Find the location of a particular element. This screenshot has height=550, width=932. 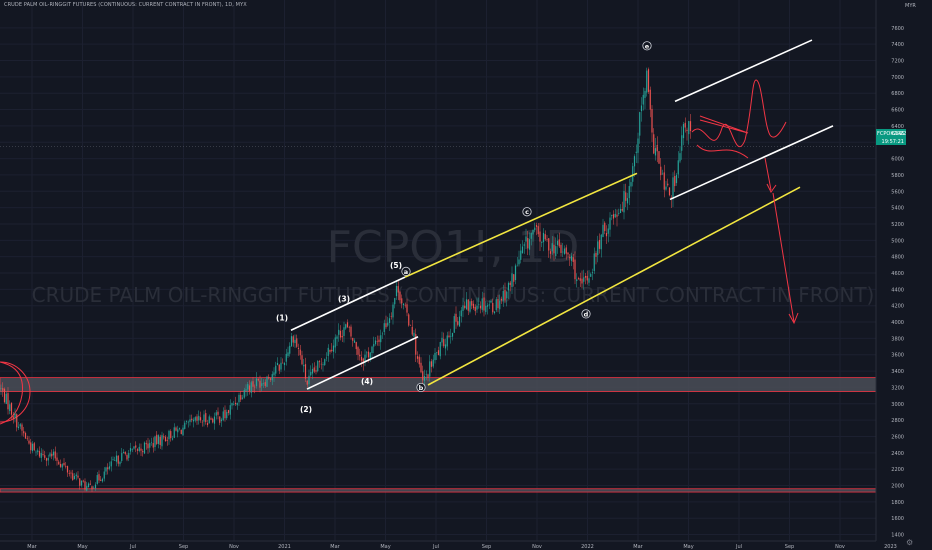

y-tick-label: 7400 is located at coordinates (897, 45).